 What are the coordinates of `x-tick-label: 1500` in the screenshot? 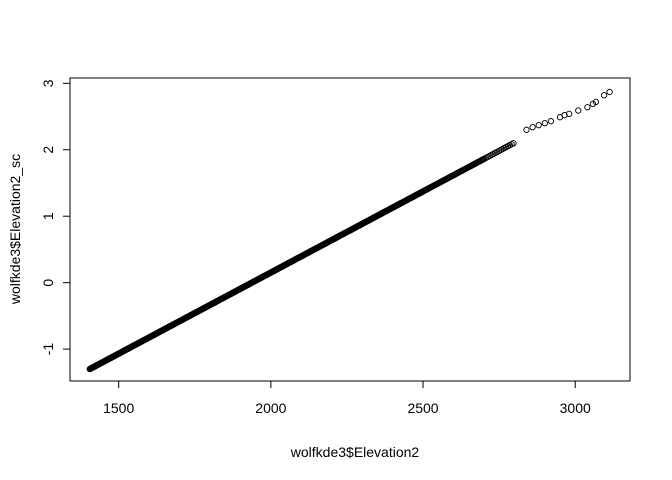 It's located at (118, 408).